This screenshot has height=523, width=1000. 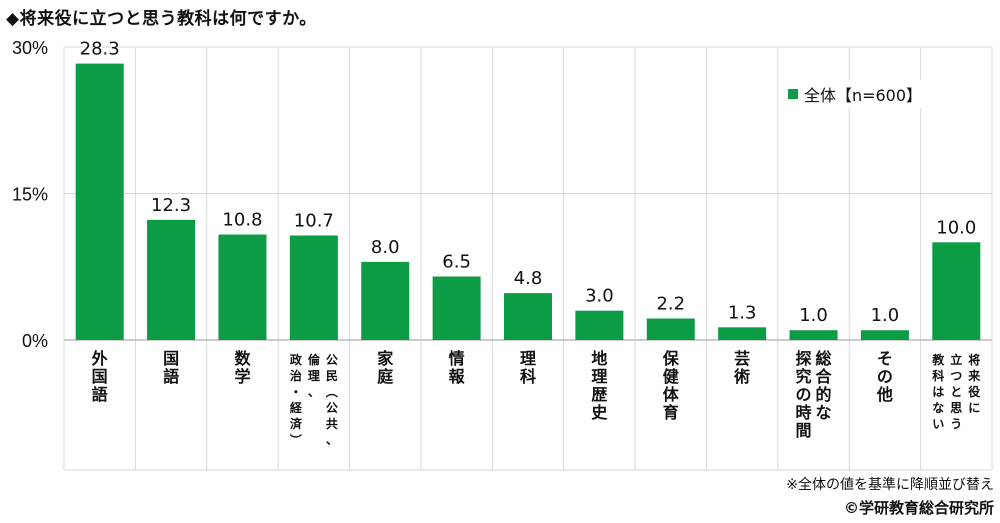 What do you see at coordinates (974, 391) in the screenshot?
I see `x-tick-char: 役` at bounding box center [974, 391].